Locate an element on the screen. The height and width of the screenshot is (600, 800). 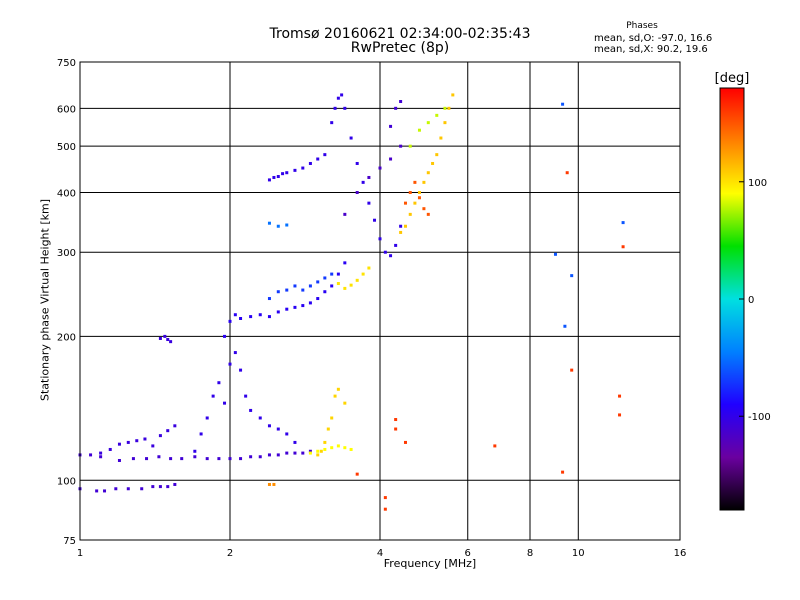
y-tick-label: 100 is located at coordinates (66, 481).